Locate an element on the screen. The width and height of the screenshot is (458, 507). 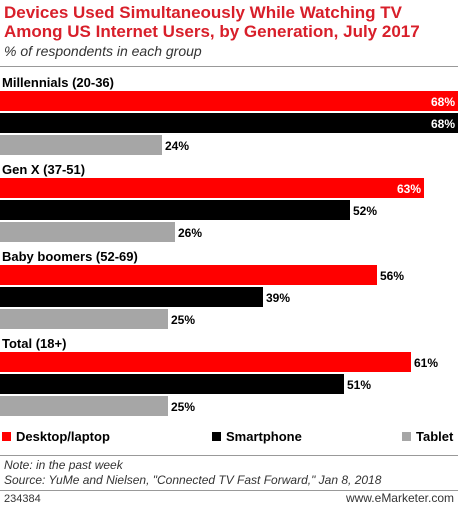
legend-swatch-smartphone is located at coordinates (216, 436).